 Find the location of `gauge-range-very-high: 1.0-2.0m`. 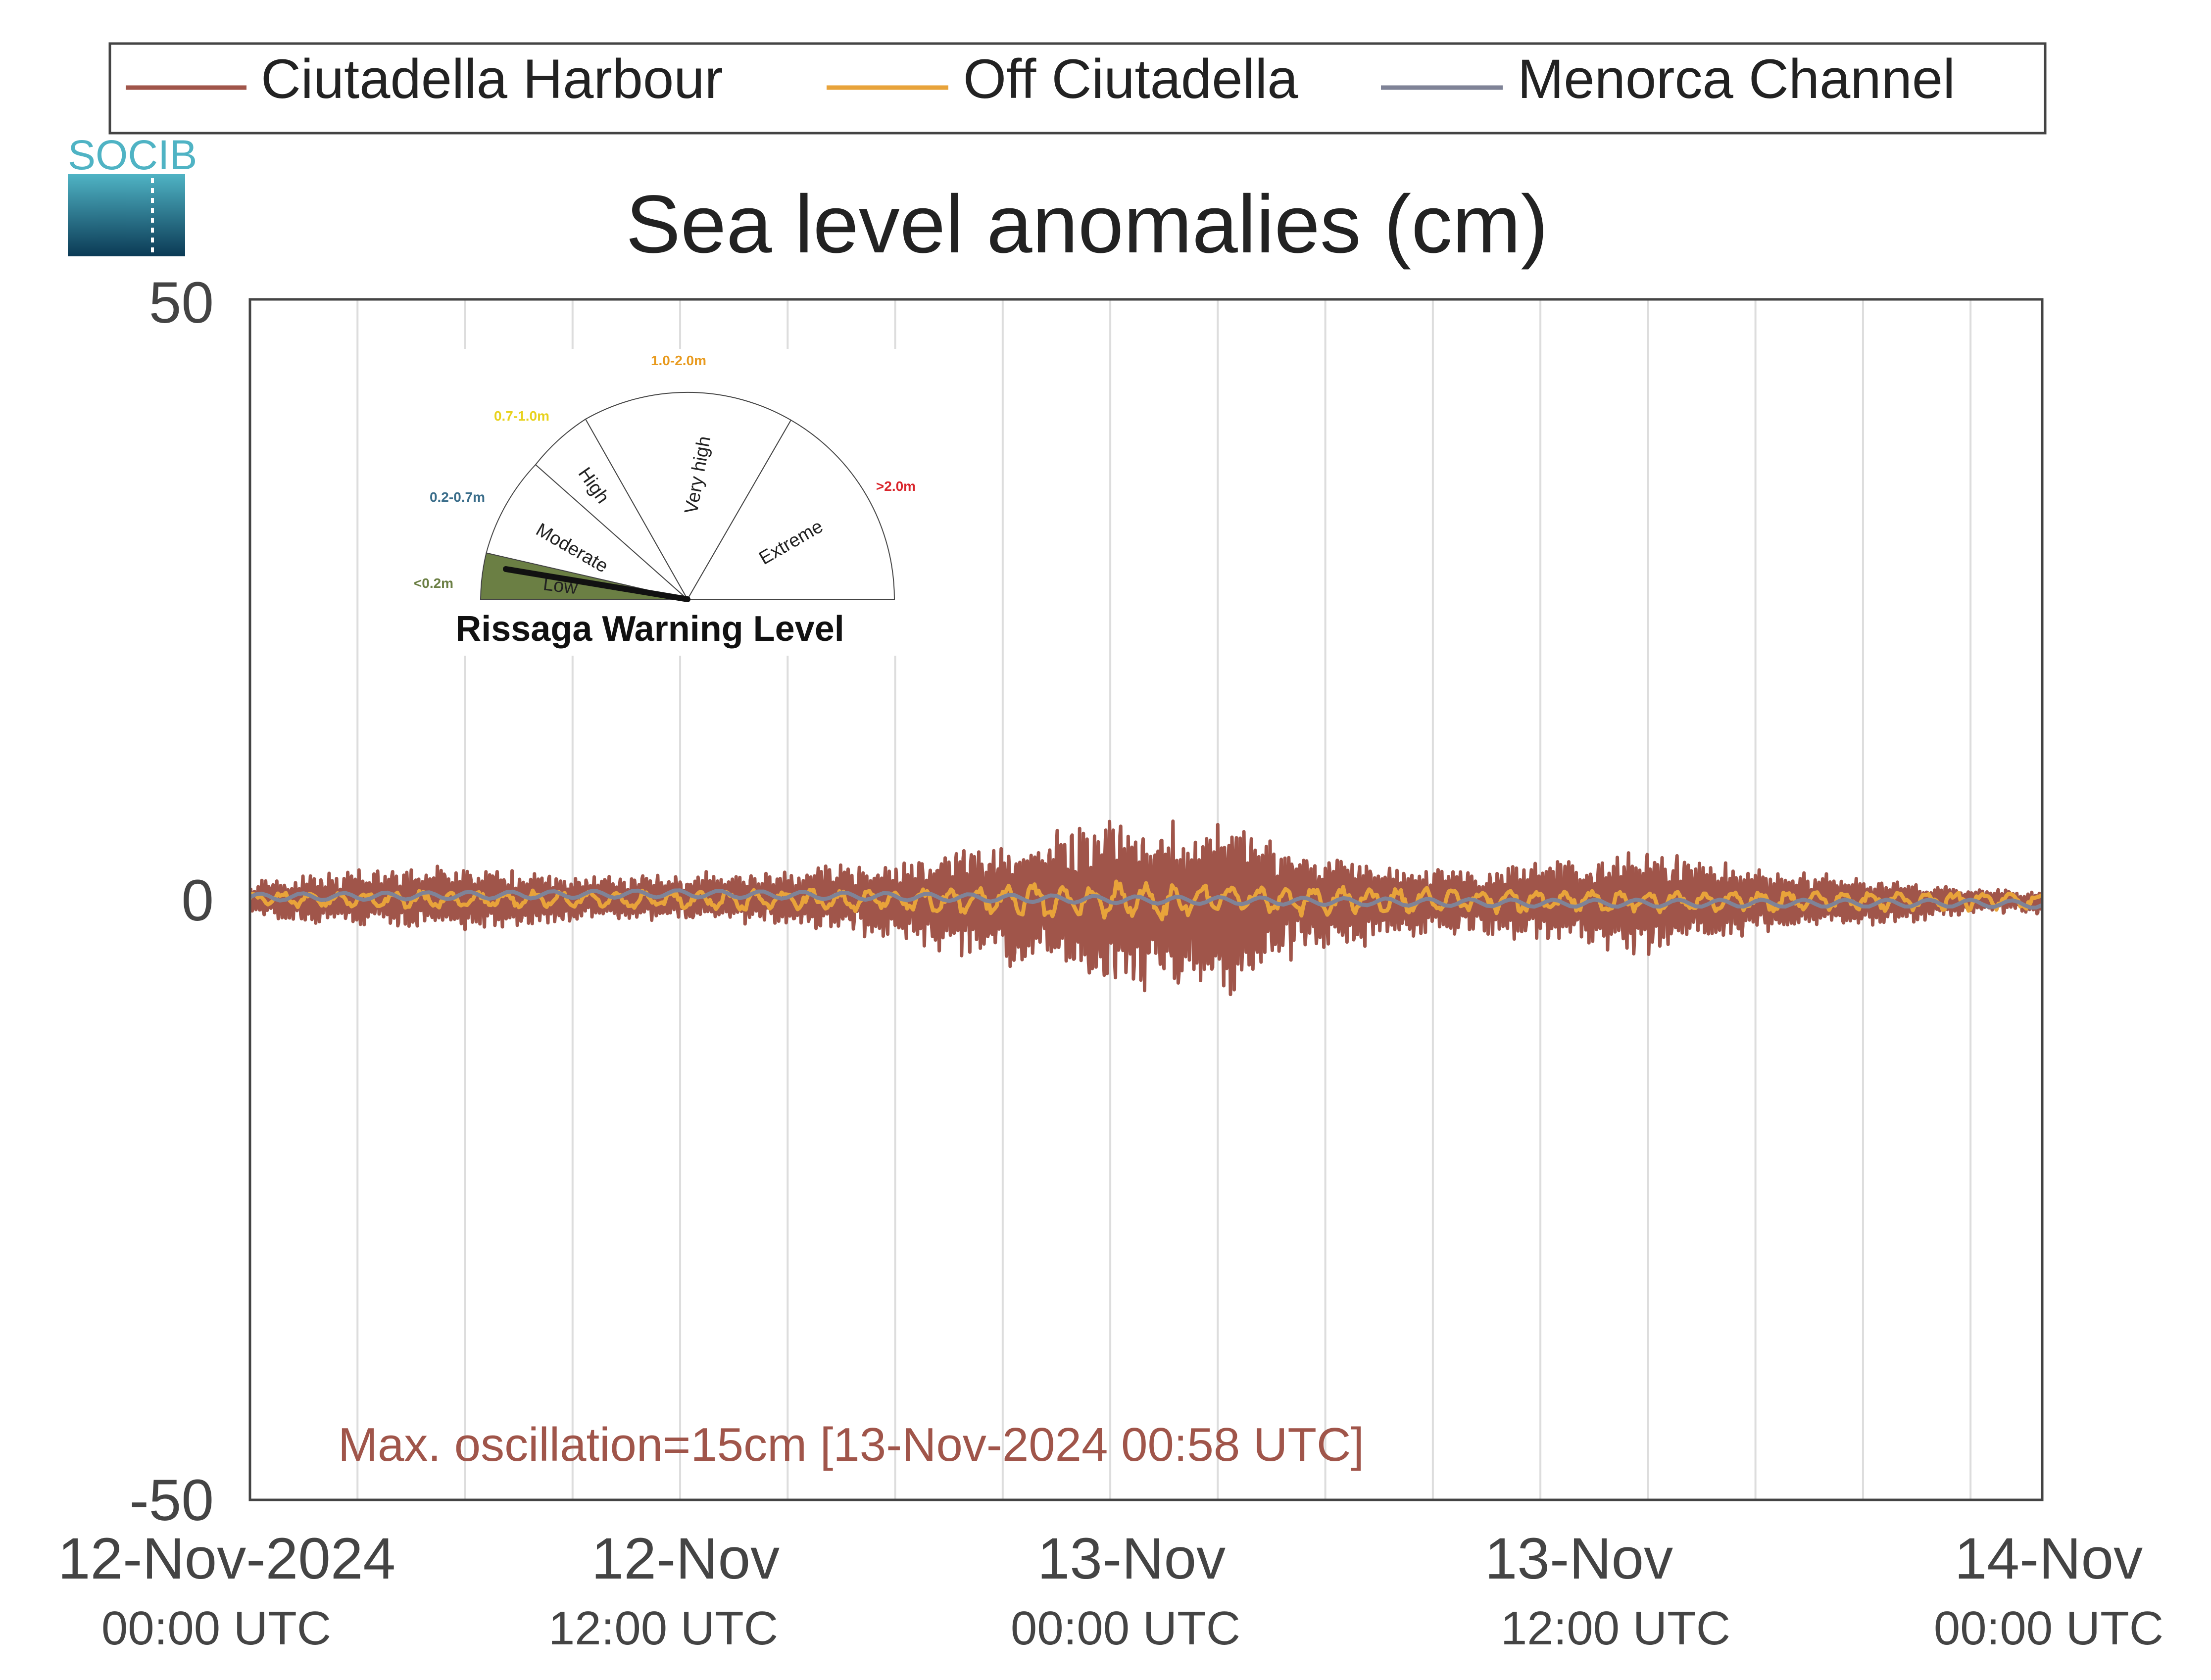

gauge-range-very-high: 1.0-2.0m is located at coordinates (678, 361).